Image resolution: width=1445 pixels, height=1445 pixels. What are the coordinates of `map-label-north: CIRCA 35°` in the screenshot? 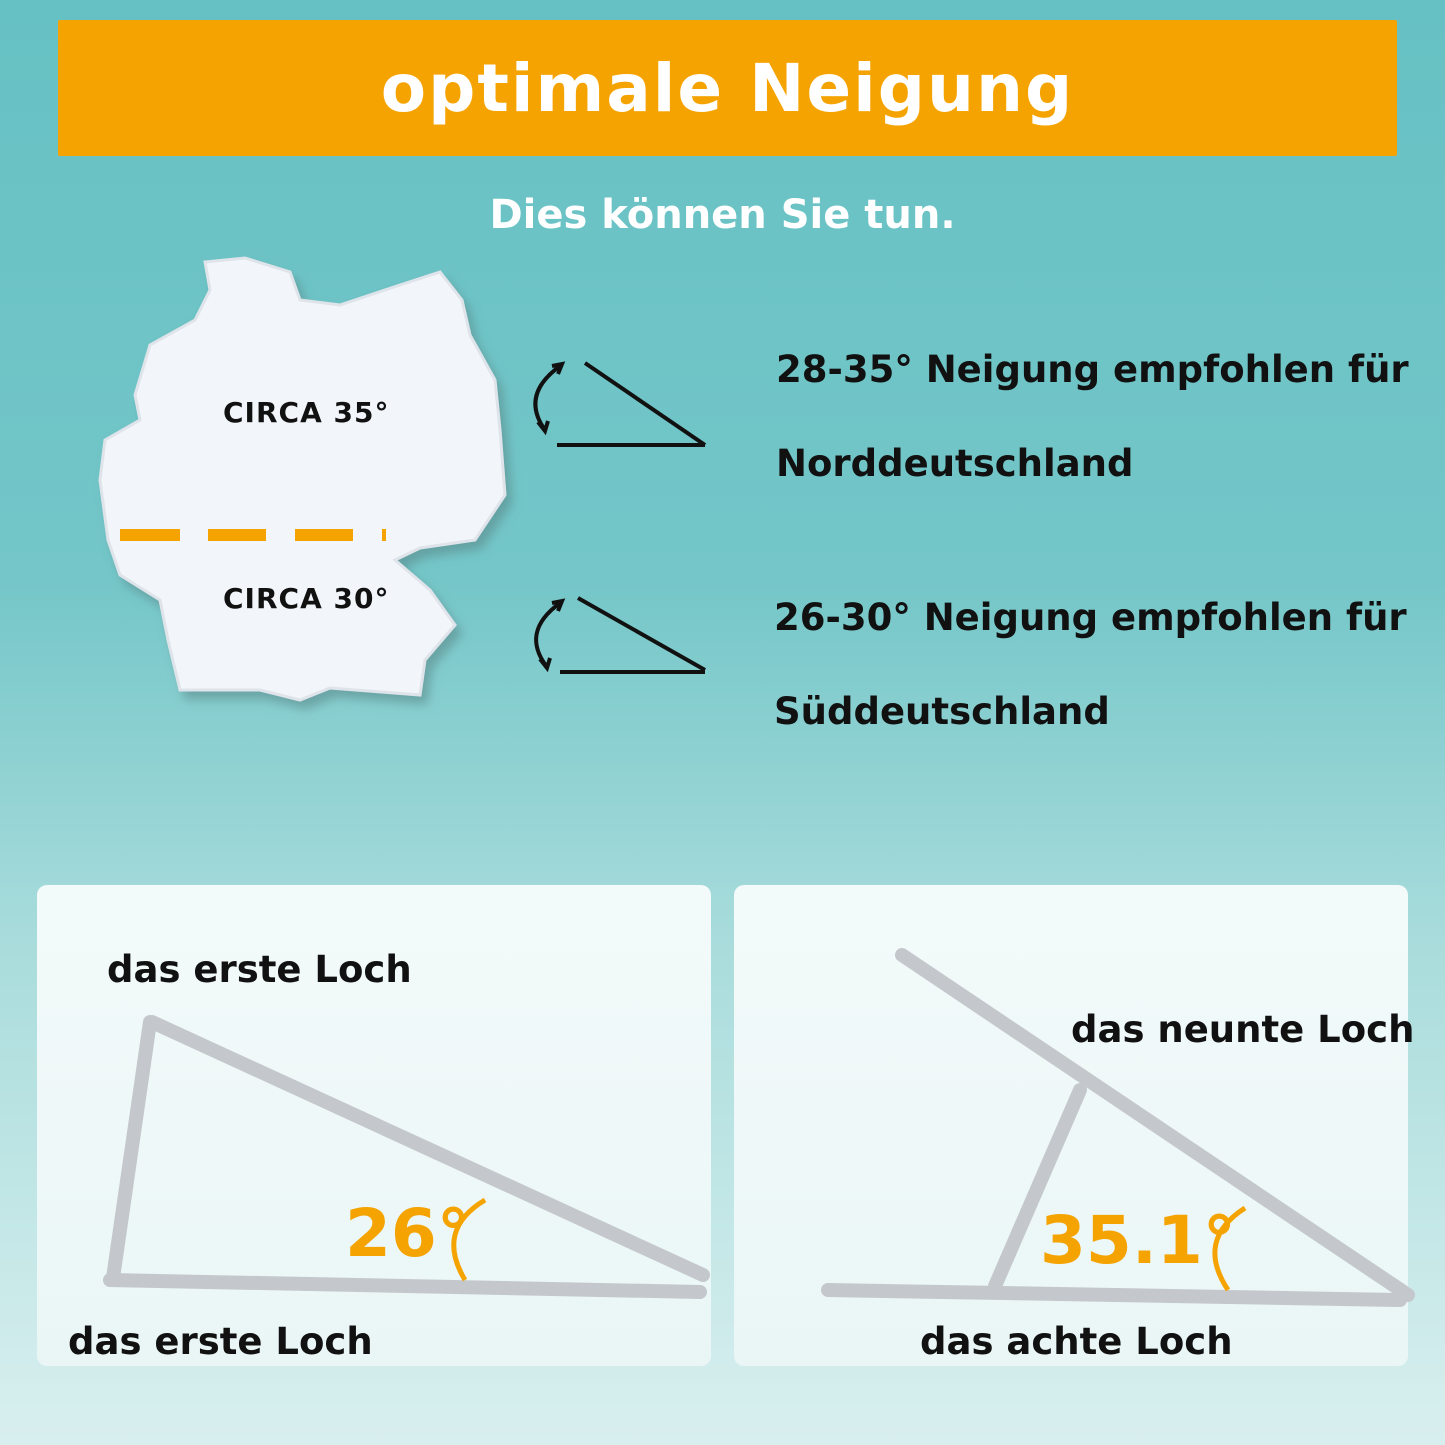 It's located at (306, 412).